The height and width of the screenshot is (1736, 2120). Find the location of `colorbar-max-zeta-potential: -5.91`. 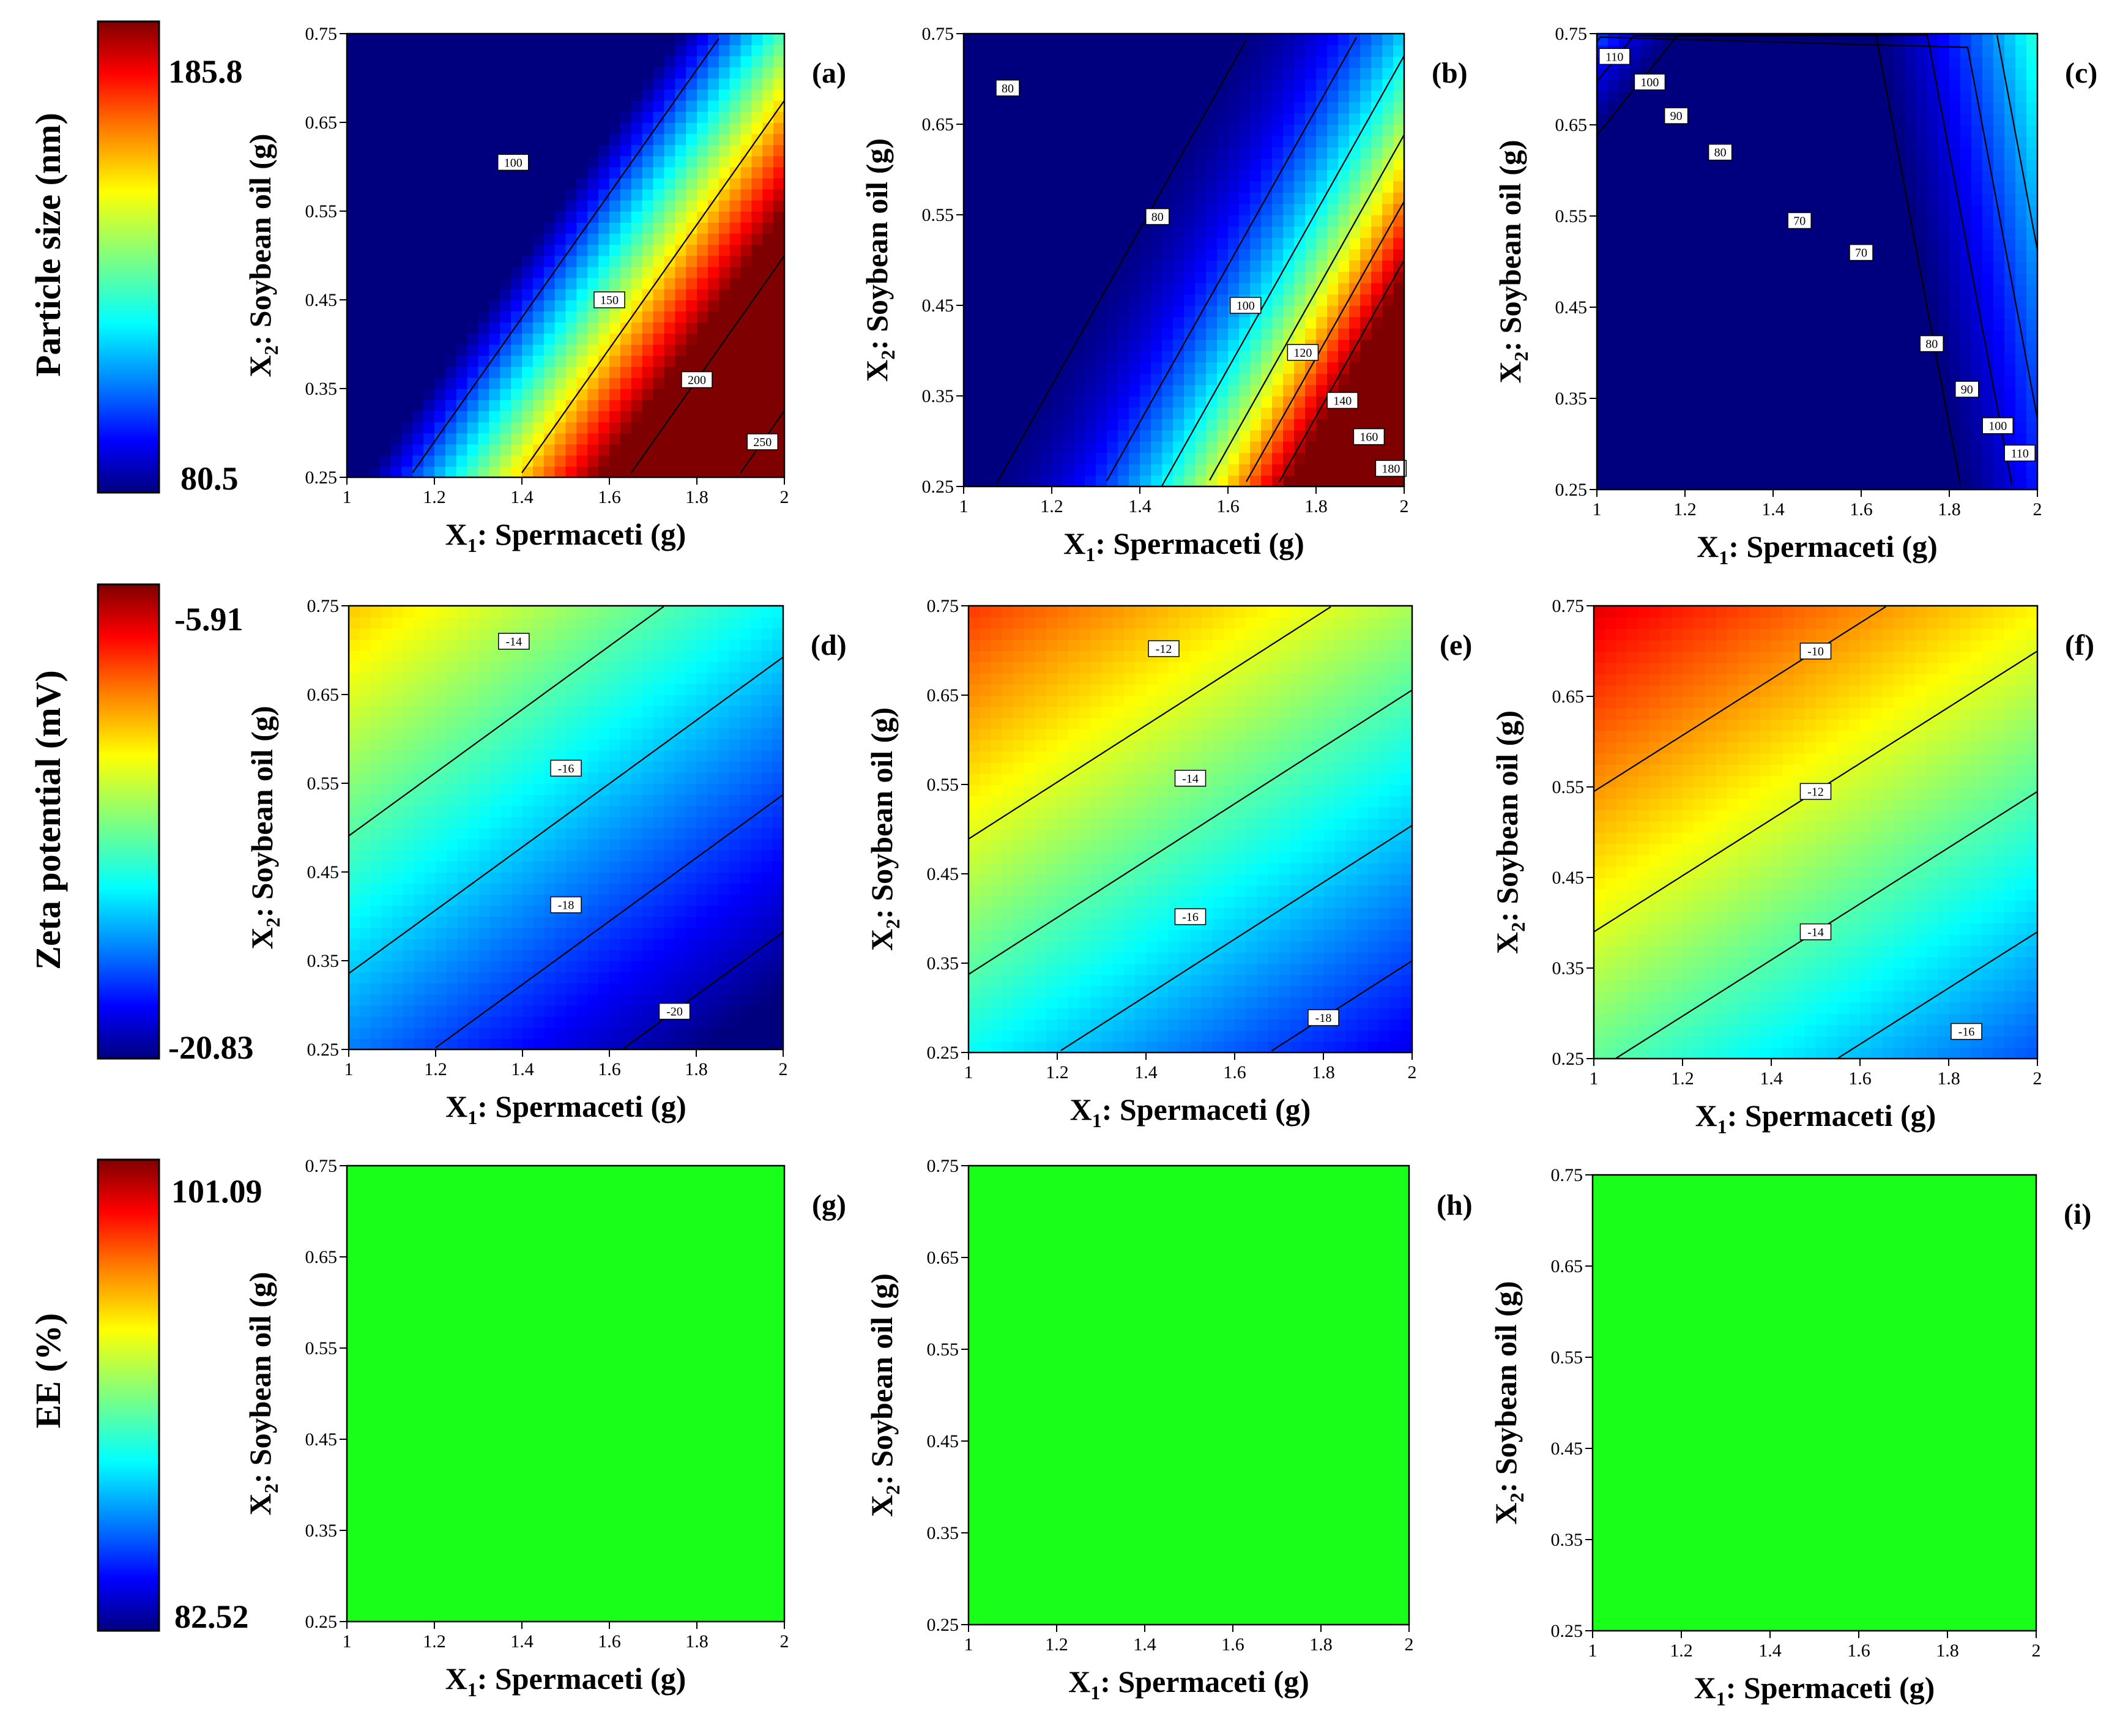

colorbar-max-zeta-potential: -5.91 is located at coordinates (208, 619).